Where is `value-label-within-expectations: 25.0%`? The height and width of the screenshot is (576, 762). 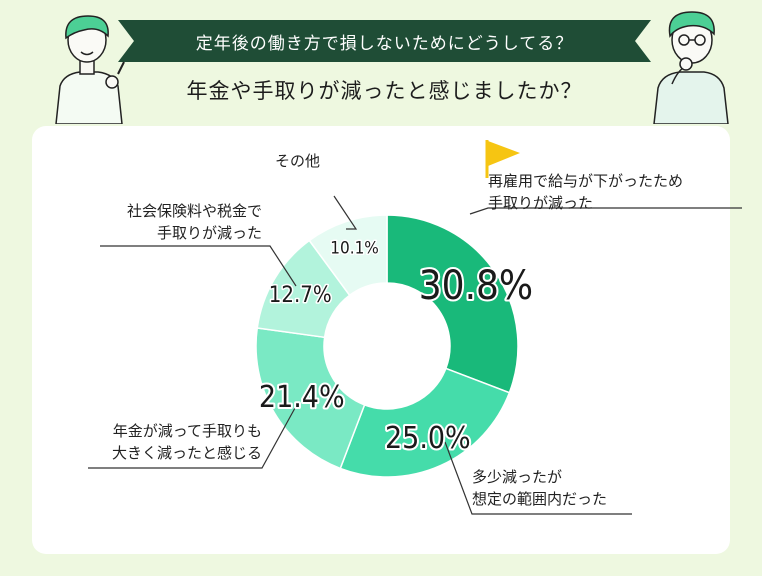
value-label-within-expectations: 25.0% is located at coordinates (428, 438).